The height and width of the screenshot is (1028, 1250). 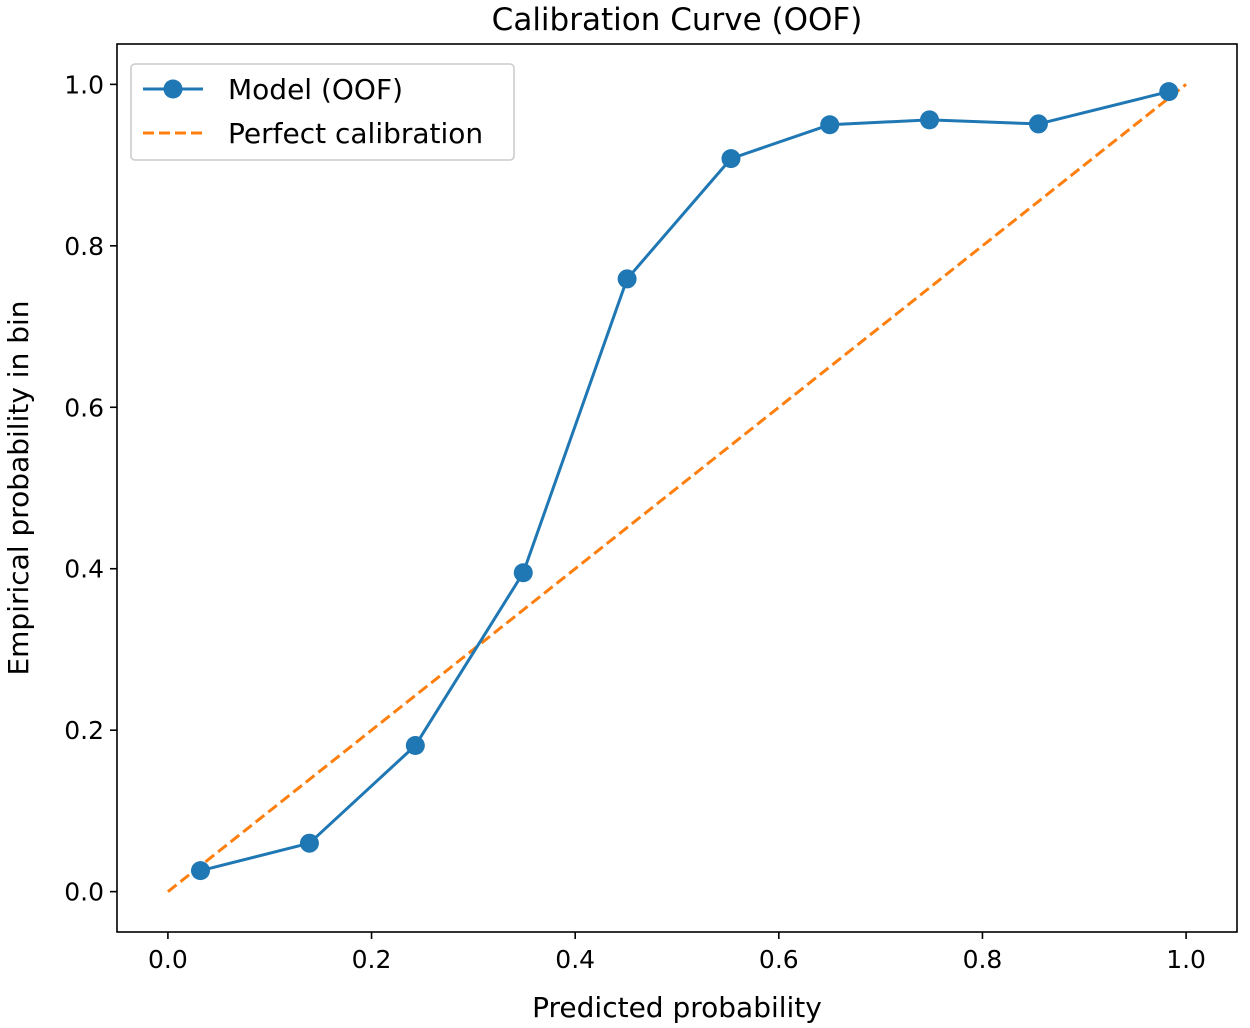 I want to click on chart-title: Calibration Curve (OOF), so click(x=677, y=20).